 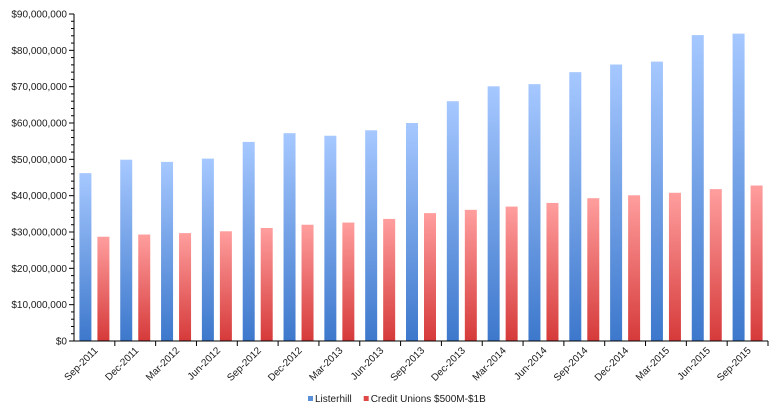 What do you see at coordinates (428, 399) in the screenshot?
I see `legend-label: Credit Unions $500M-$1B` at bounding box center [428, 399].